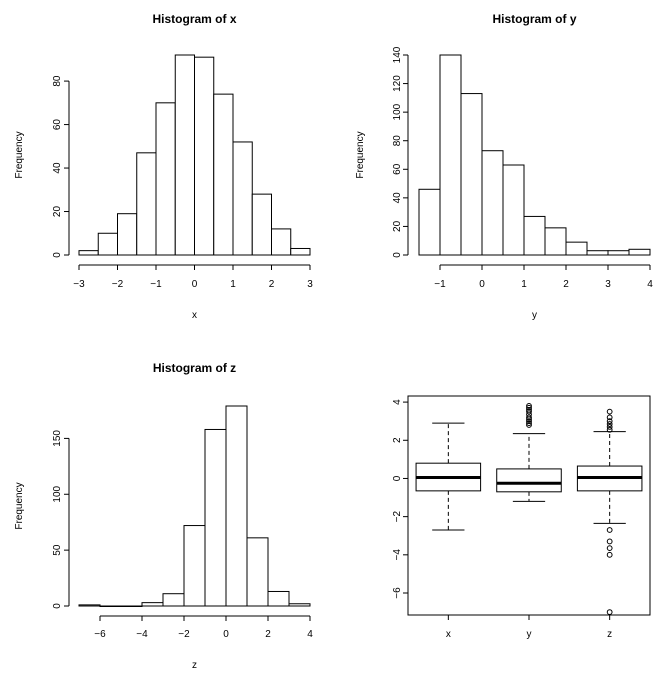 This screenshot has height=673, width=653. What do you see at coordinates (448, 476) in the screenshot?
I see `box-x` at bounding box center [448, 476].